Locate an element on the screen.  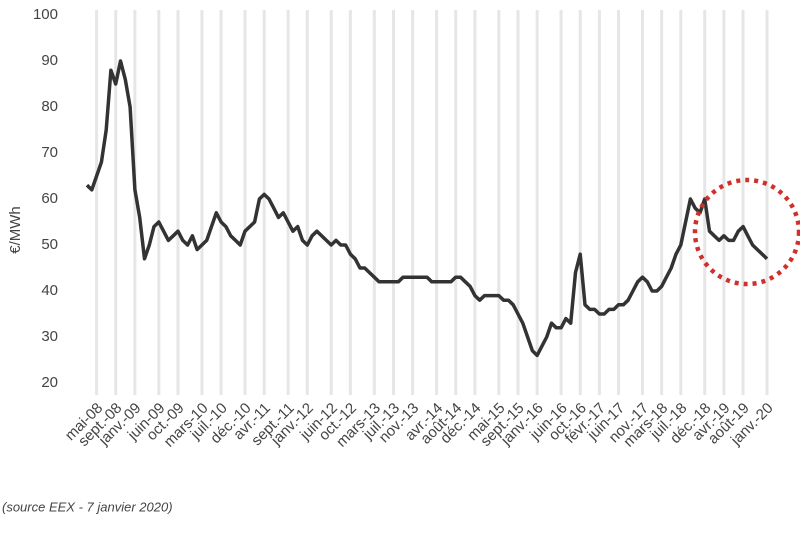
y-axis-label: €/MWh is located at coordinates (15, 230).